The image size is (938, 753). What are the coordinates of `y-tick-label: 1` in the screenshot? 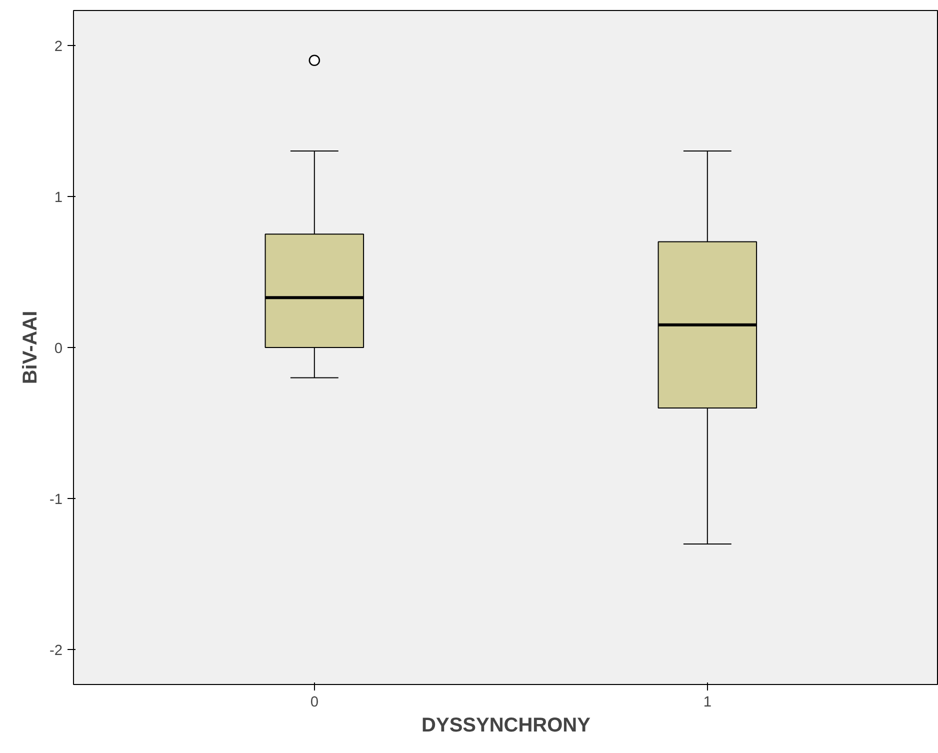 It's located at (58, 198).